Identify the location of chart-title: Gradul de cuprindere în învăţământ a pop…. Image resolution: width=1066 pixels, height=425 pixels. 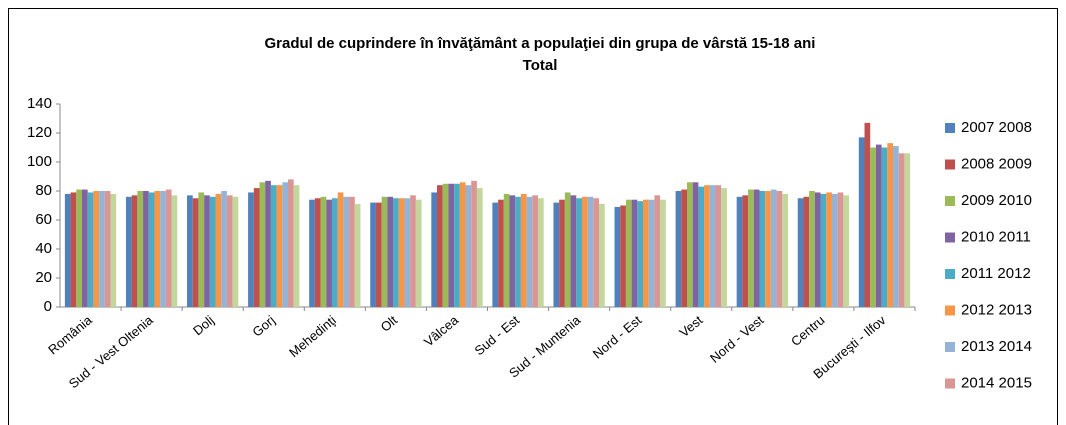
(540, 43).